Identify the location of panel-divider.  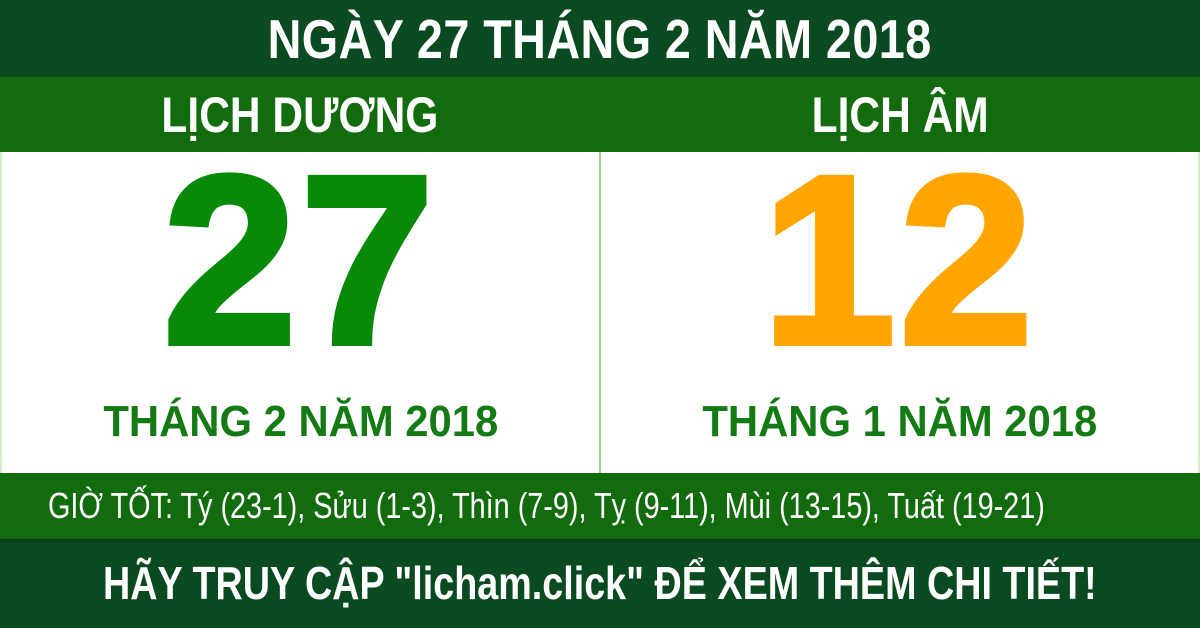
(600, 312).